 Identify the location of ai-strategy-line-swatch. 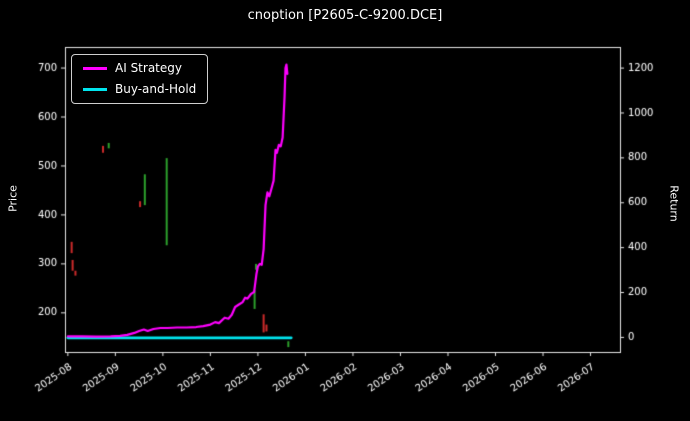
(95, 68).